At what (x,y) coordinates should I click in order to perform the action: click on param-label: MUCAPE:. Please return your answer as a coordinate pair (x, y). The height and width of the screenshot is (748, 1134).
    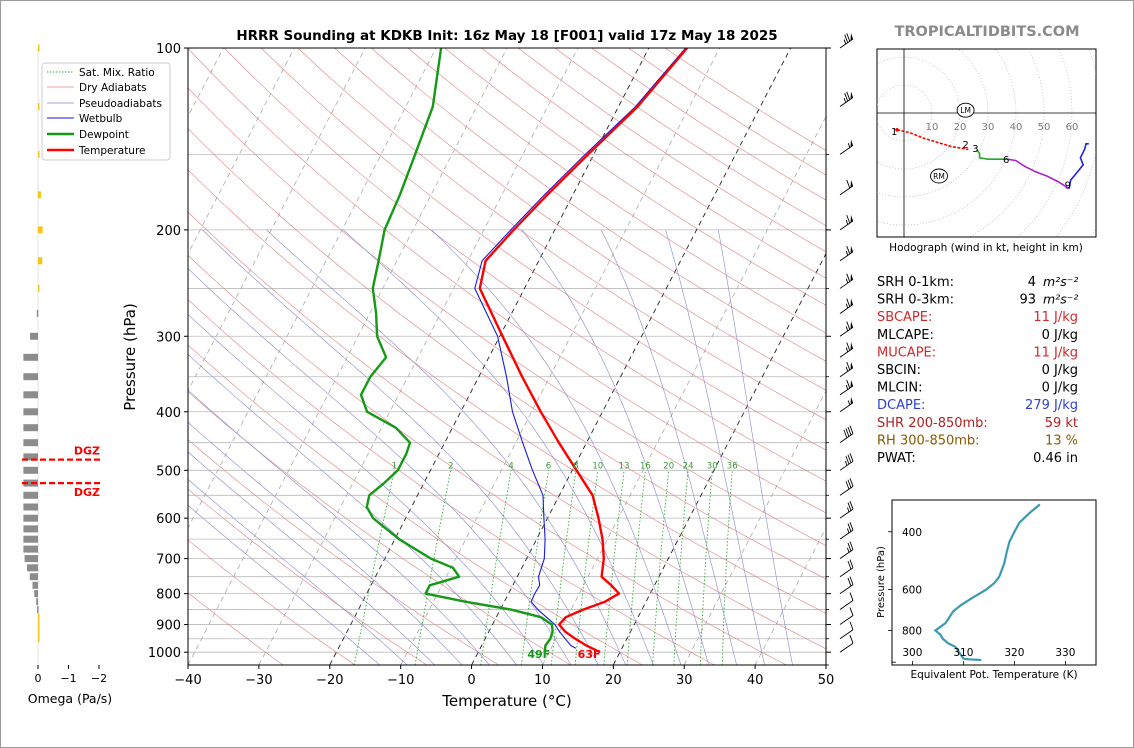
    Looking at the image, I should click on (906, 352).